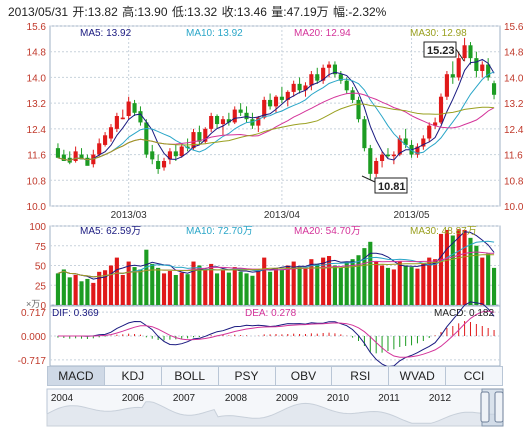  What do you see at coordinates (37, 227) in the screenshot?
I see `volume-tick: 100` at bounding box center [37, 227].